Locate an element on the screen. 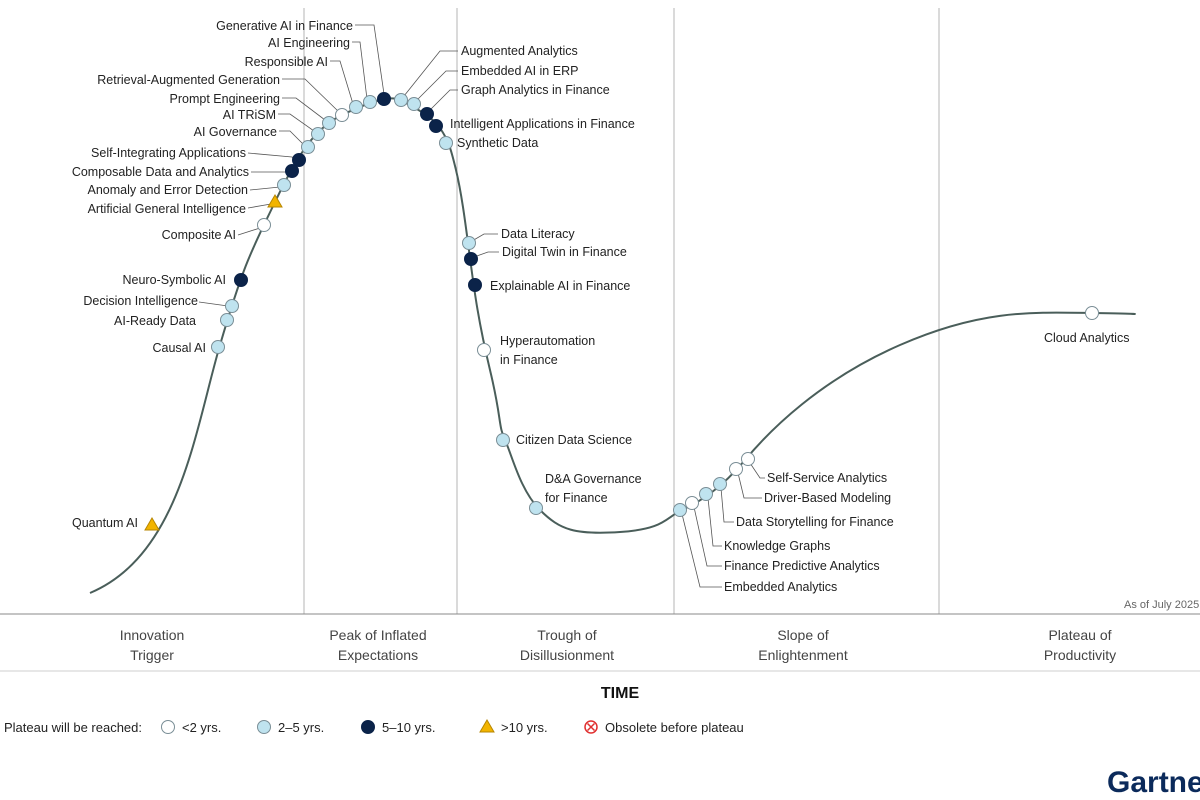  legend-item-under2: <2 yrs. is located at coordinates (191, 727).